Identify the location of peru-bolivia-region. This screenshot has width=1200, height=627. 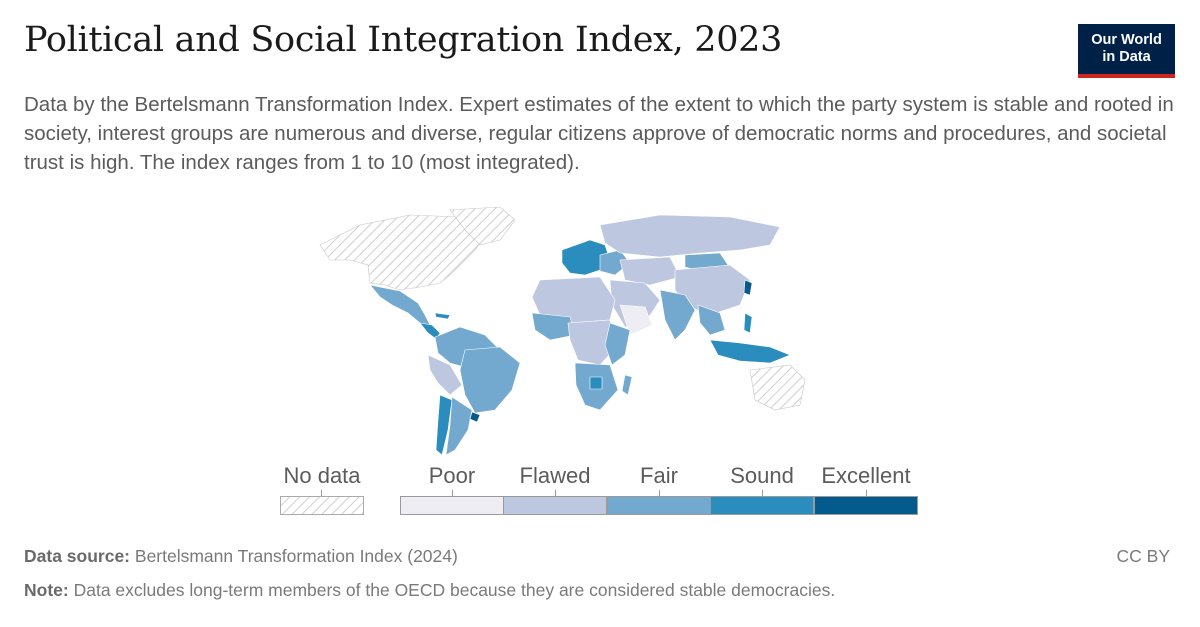
(445, 375).